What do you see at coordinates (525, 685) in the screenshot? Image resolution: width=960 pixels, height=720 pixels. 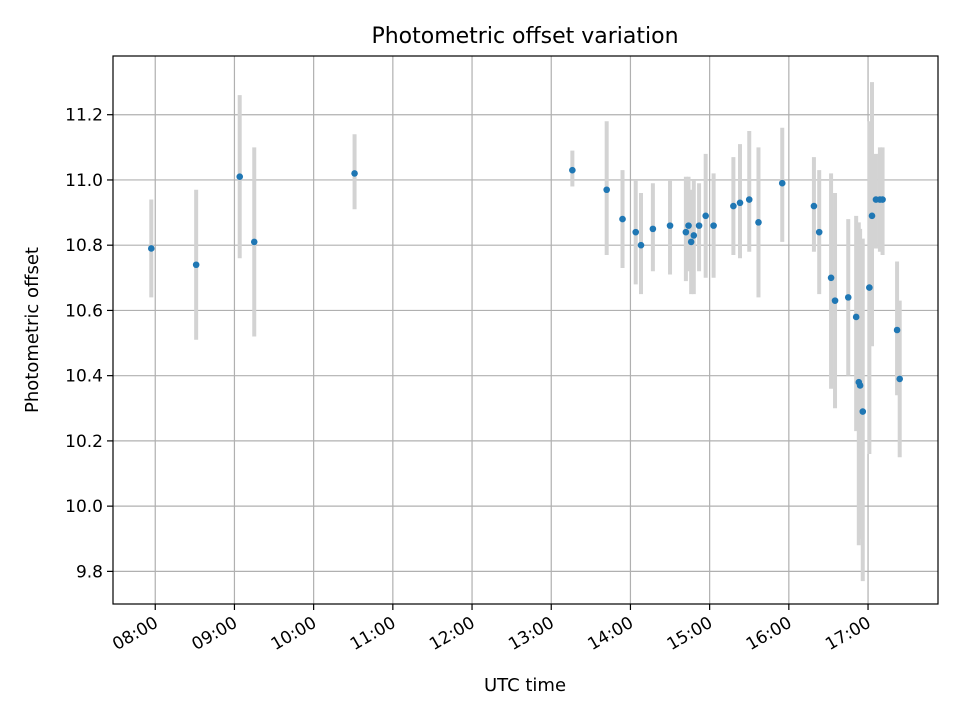 I see `x-axis-label: UTC time` at bounding box center [525, 685].